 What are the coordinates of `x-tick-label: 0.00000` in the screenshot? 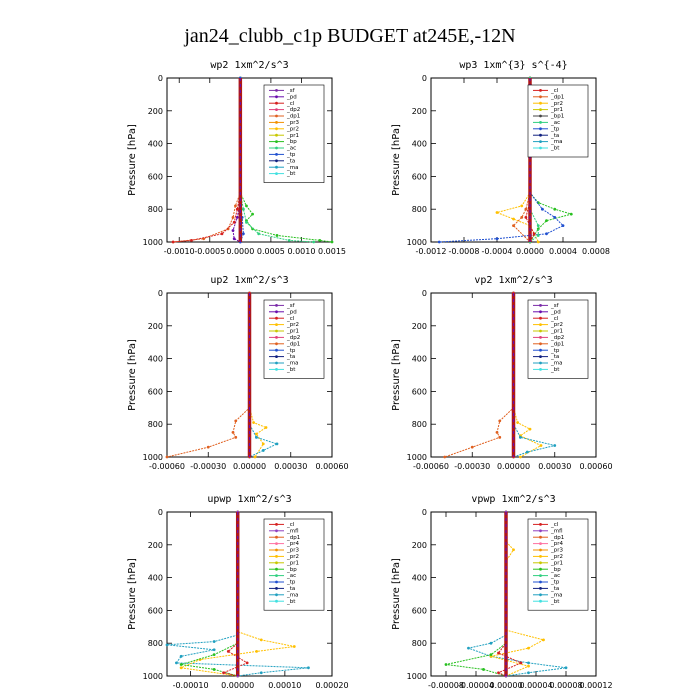 It's located at (237, 685).